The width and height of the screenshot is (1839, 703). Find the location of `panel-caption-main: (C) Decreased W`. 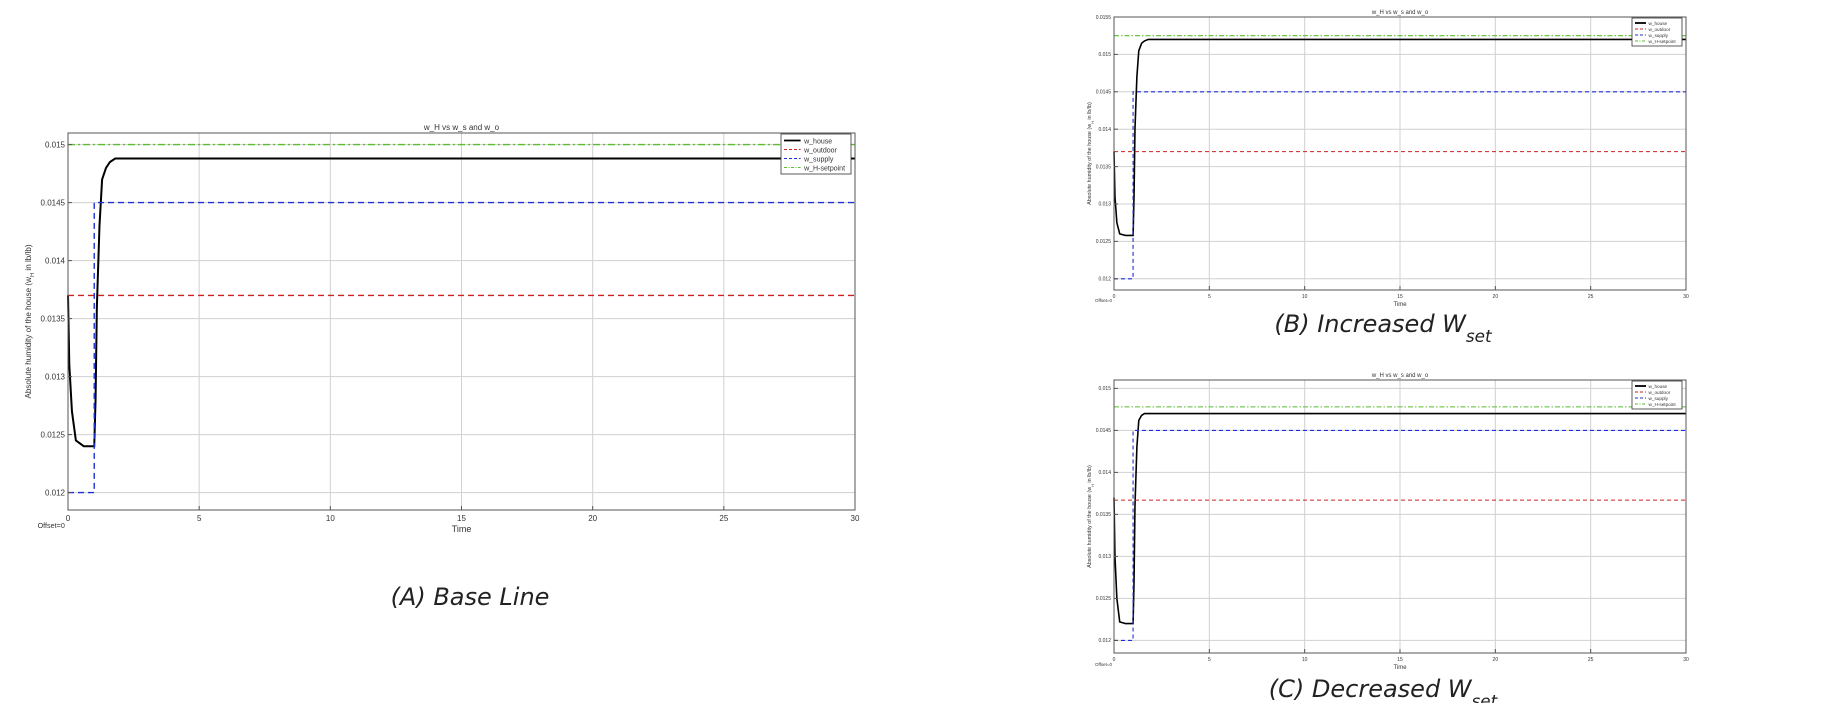

panel-caption-main: (C) Decreased W is located at coordinates (1371, 689).